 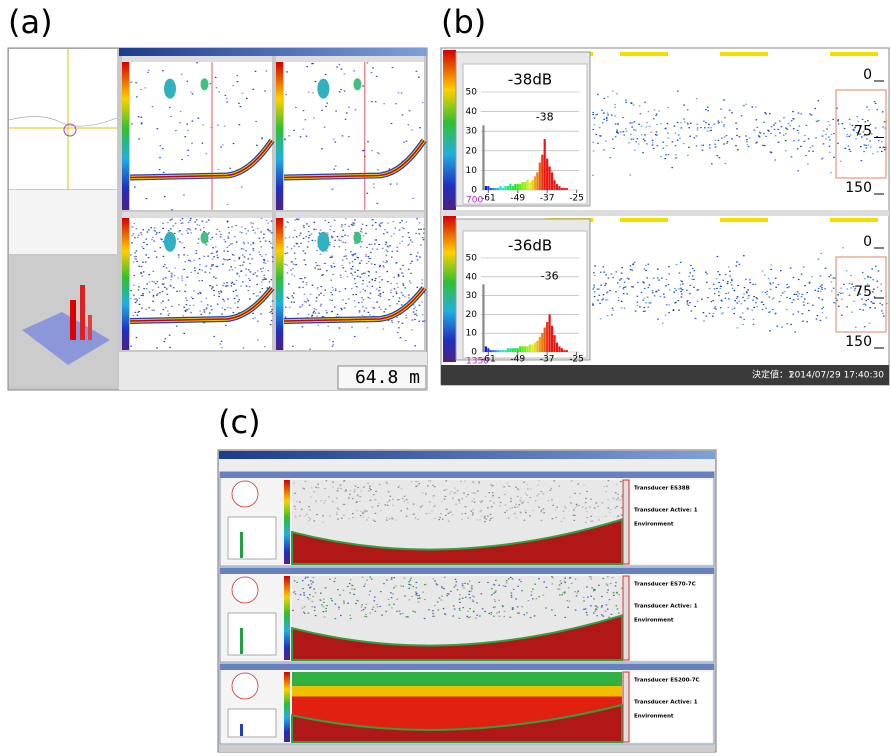 What do you see at coordinates (472, 171) in the screenshot?
I see `y-tick-label: 10` at bounding box center [472, 171].